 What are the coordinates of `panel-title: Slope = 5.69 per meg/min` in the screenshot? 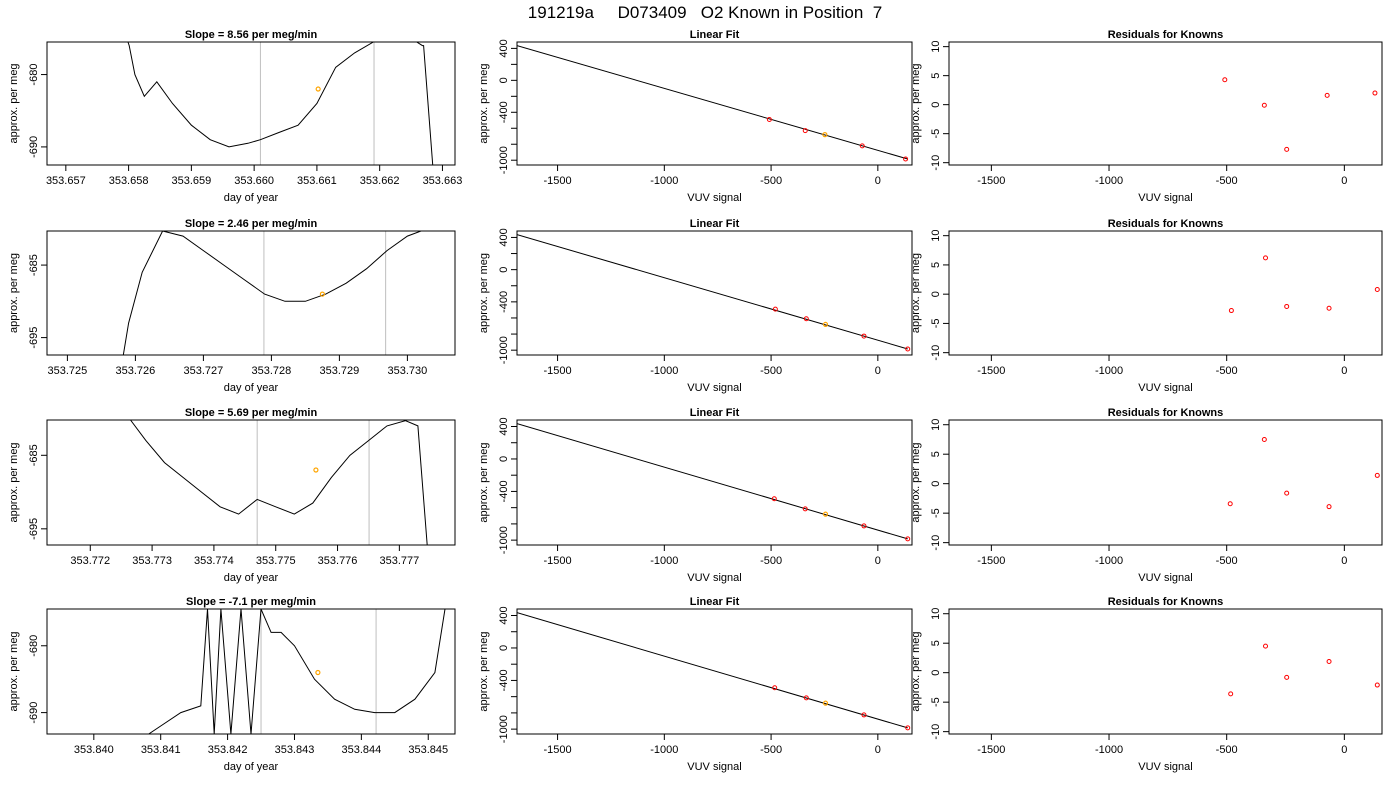 It's located at (251, 413).